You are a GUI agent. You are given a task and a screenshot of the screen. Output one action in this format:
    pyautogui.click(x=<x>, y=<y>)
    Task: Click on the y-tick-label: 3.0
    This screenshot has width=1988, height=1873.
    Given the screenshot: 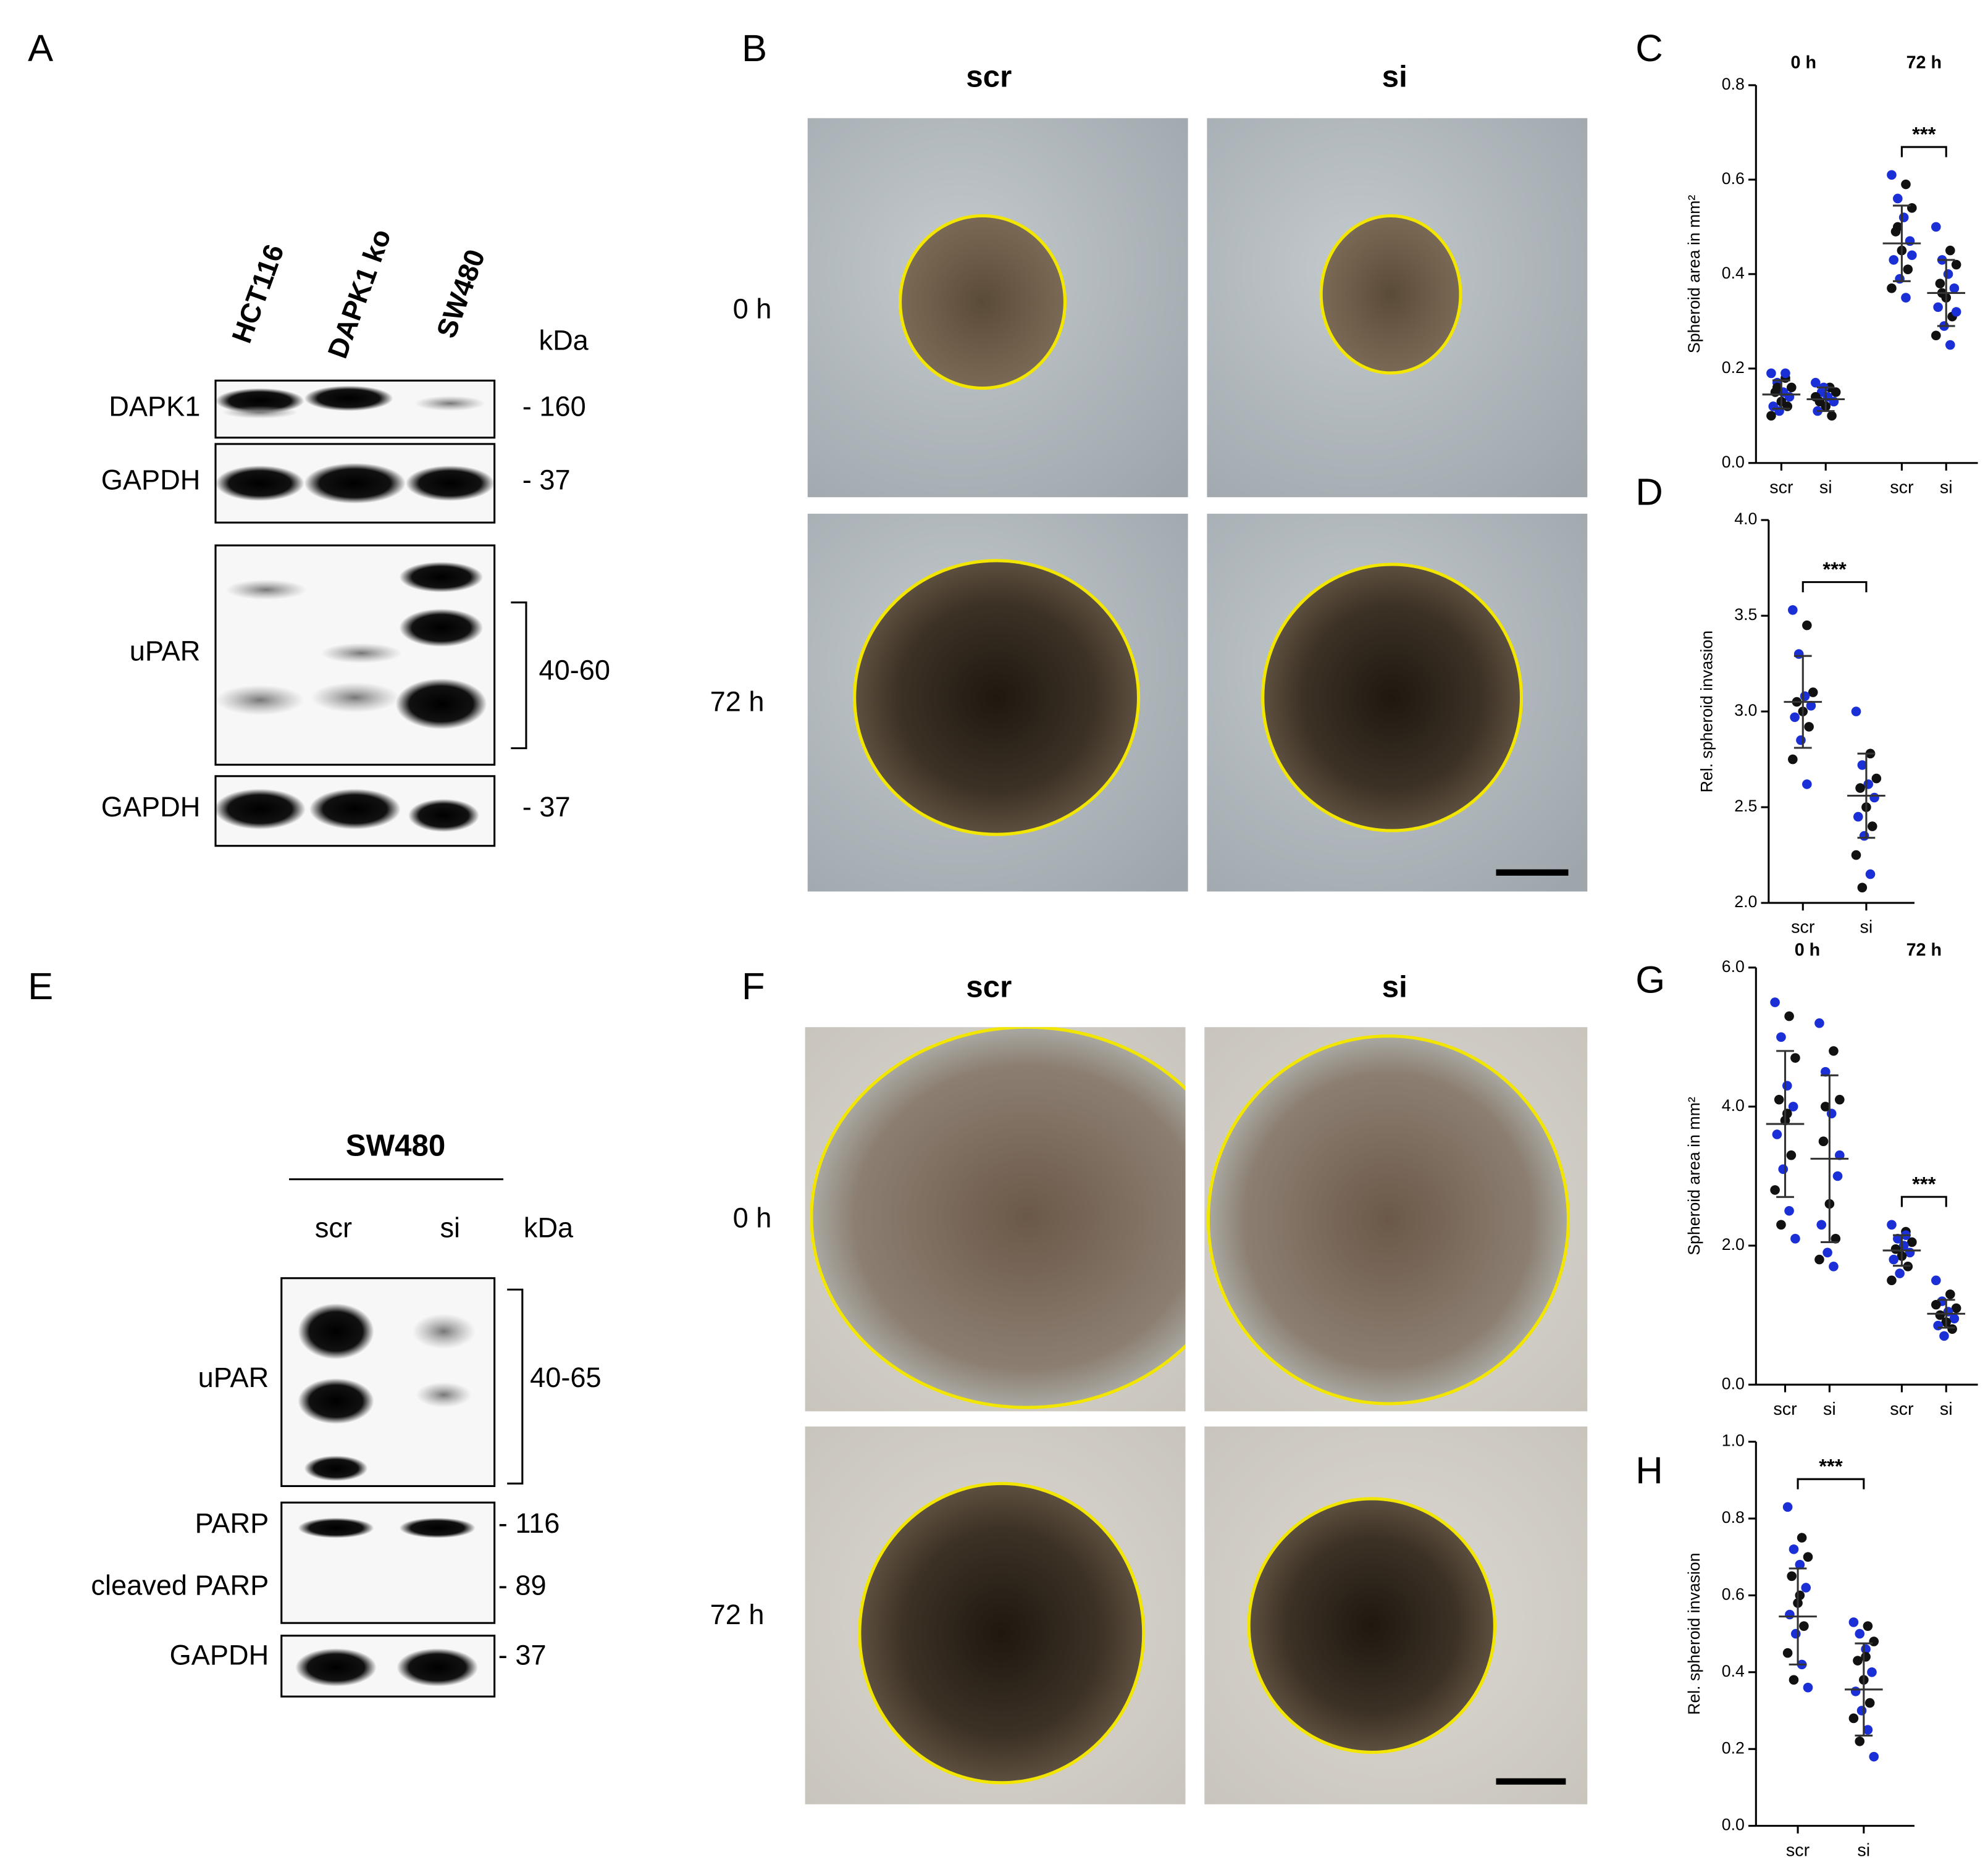 What is the action you would take?
    pyautogui.click(x=1745, y=710)
    